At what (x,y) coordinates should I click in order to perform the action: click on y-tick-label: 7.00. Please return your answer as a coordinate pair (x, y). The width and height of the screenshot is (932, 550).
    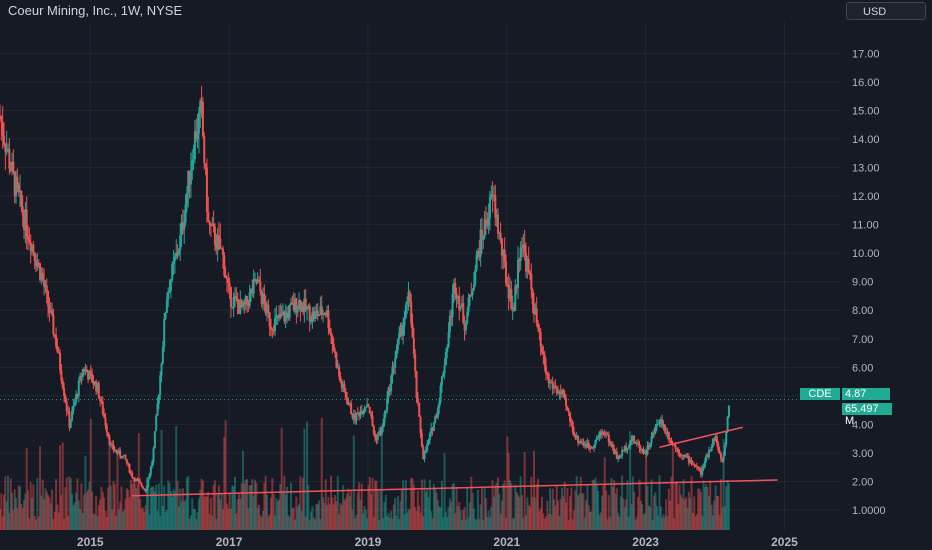
    Looking at the image, I should click on (862, 340).